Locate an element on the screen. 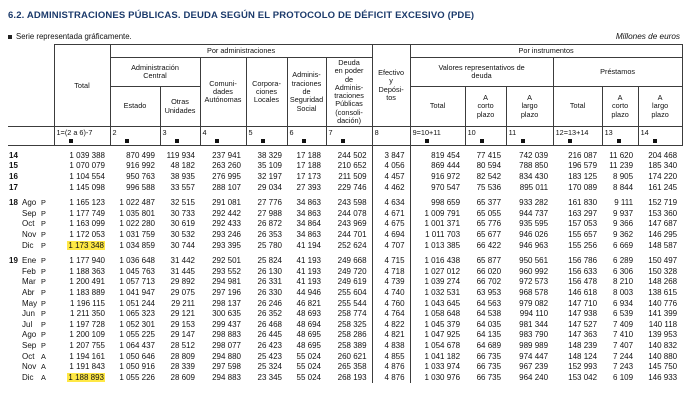  cell-col12: 146 618 is located at coordinates (583, 292).